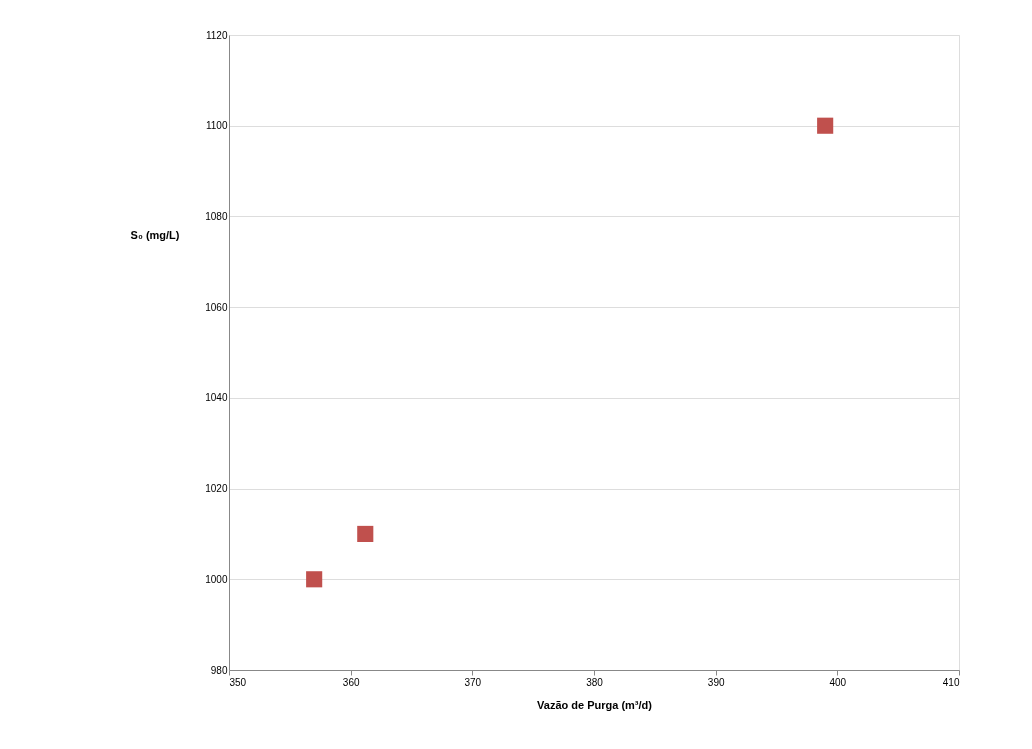  Describe the element at coordinates (219, 670) in the screenshot. I see `y-tick-label: 980` at that location.